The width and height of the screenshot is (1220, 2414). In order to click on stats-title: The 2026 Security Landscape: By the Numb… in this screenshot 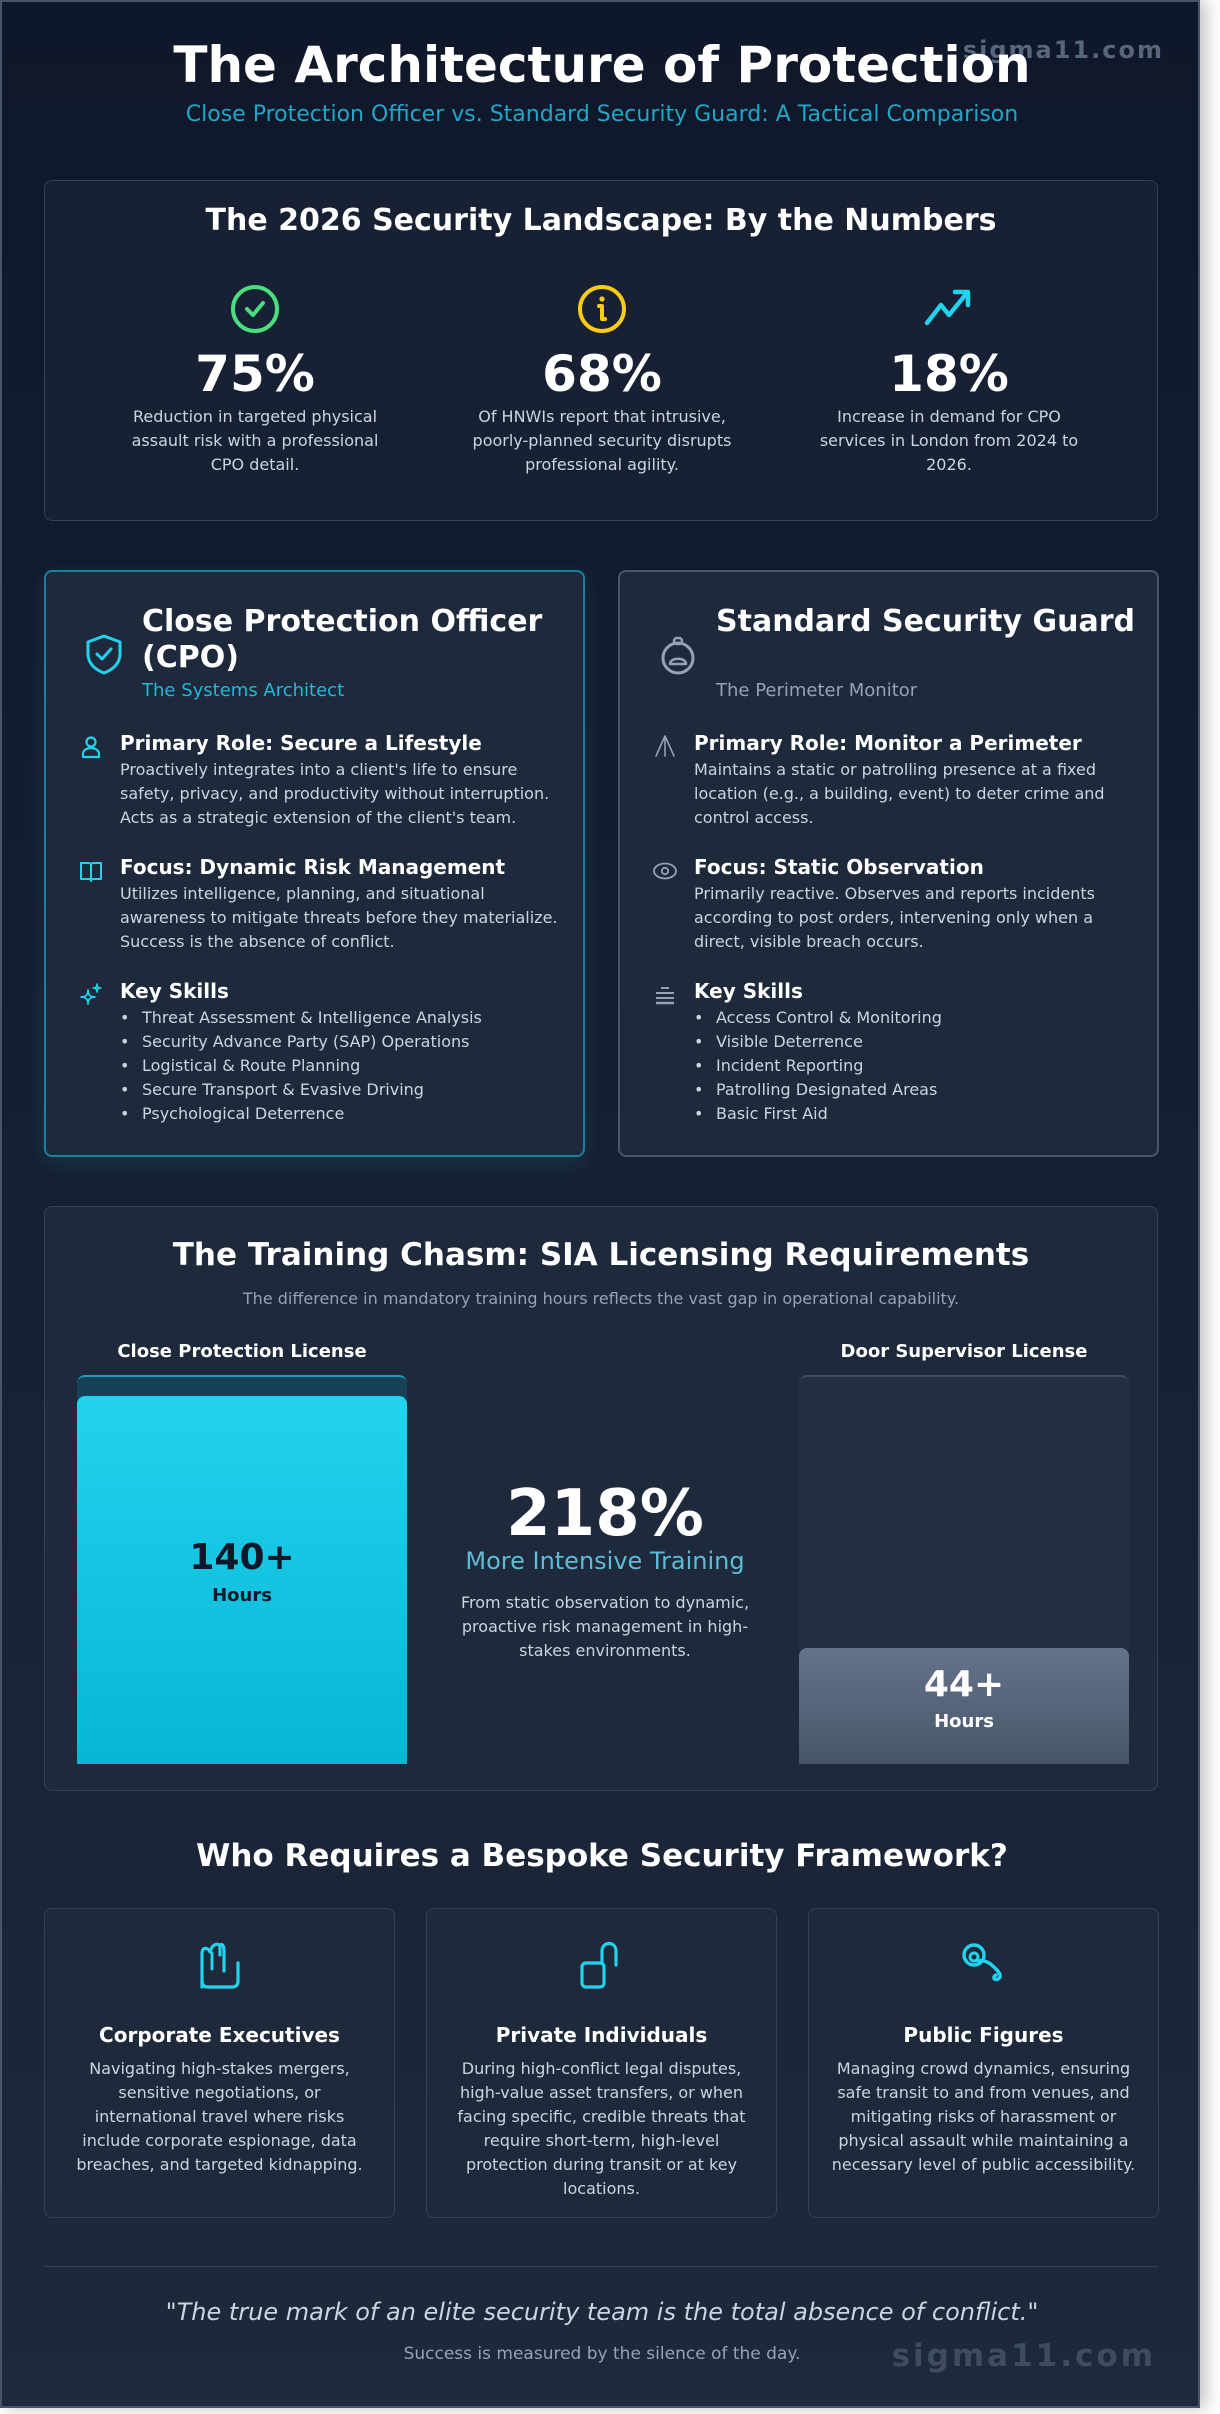, I will do `click(601, 220)`.